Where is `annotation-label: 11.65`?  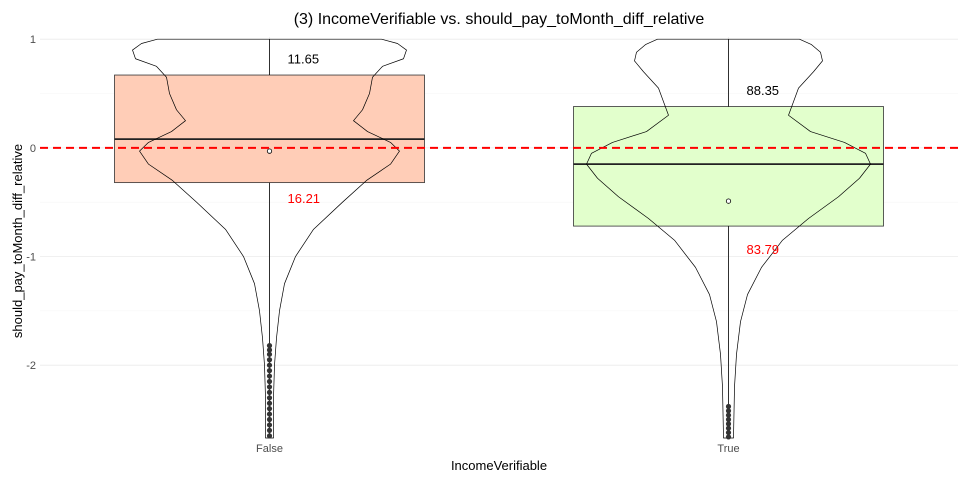 annotation-label: 11.65 is located at coordinates (304, 59).